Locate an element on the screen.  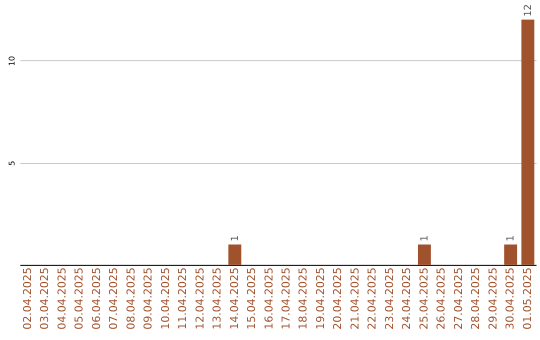
x-tick-label: 22.04.2025 is located at coordinates (372, 298).